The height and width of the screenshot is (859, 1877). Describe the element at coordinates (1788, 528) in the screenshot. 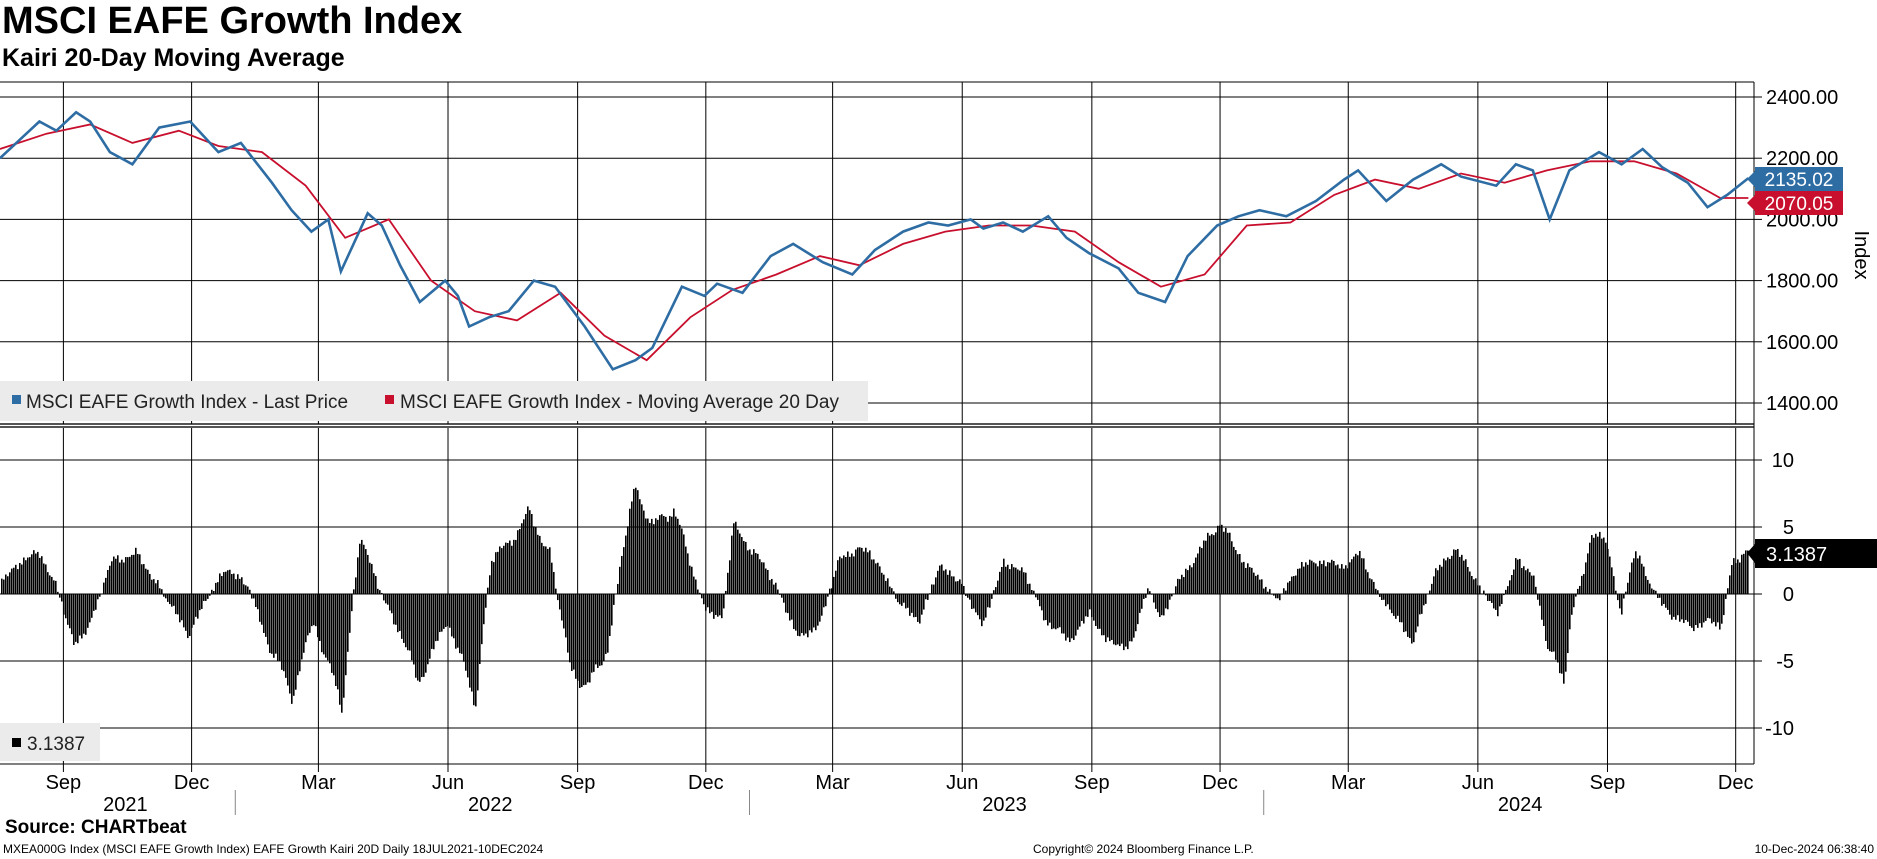

I see `lower-y-tick-label: 5` at that location.